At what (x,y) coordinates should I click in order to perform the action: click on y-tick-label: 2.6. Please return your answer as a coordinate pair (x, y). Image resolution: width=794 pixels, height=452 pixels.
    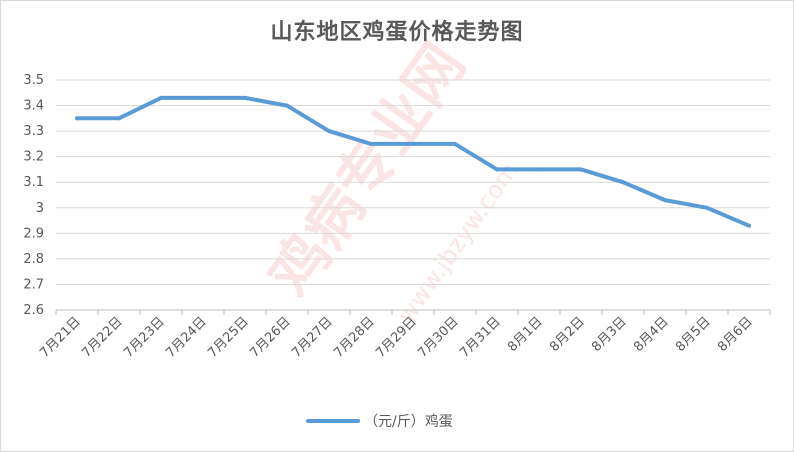
    Looking at the image, I should click on (33, 310).